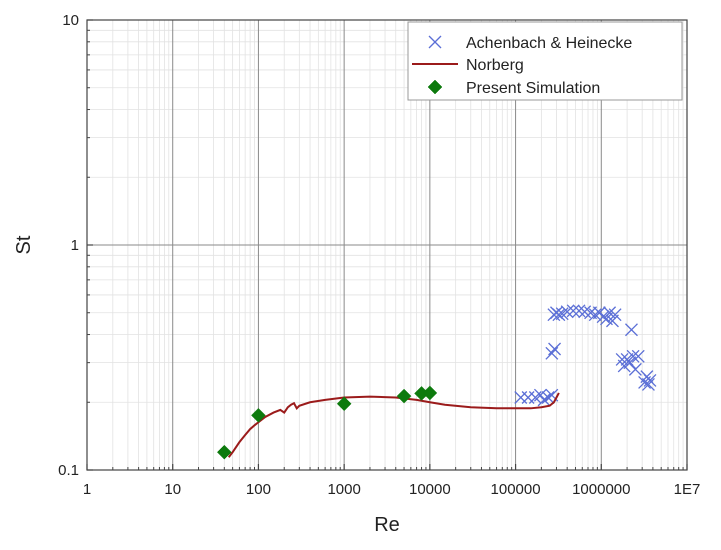 This screenshot has width=721, height=550. I want to click on legend-x-mark, so click(435, 42).